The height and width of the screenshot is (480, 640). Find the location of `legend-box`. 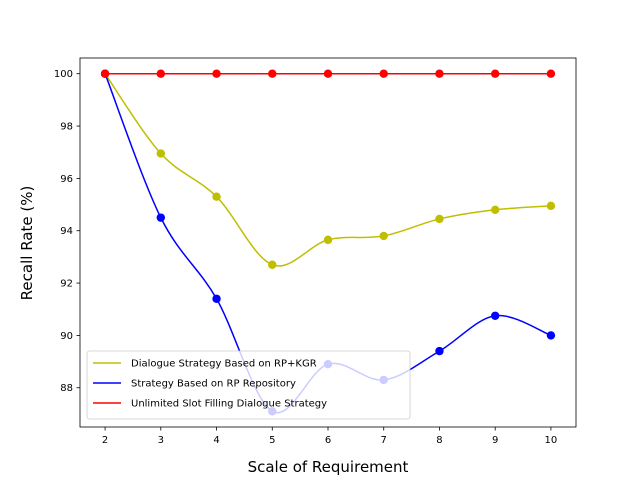

legend-box is located at coordinates (248, 385).